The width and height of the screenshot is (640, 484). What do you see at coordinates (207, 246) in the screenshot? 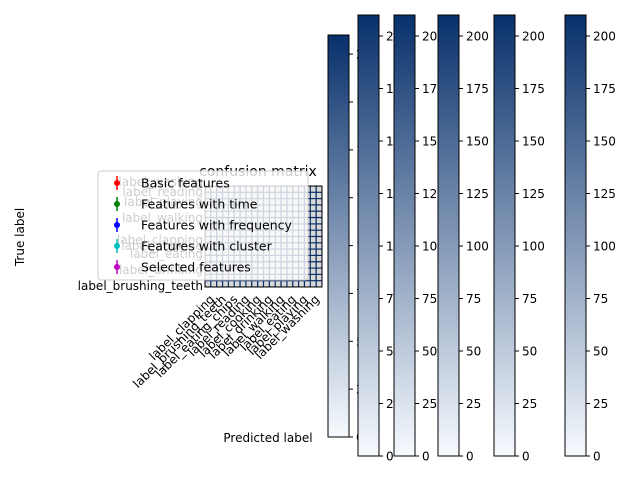
I see `legend-label: Features with cluster` at bounding box center [207, 246].